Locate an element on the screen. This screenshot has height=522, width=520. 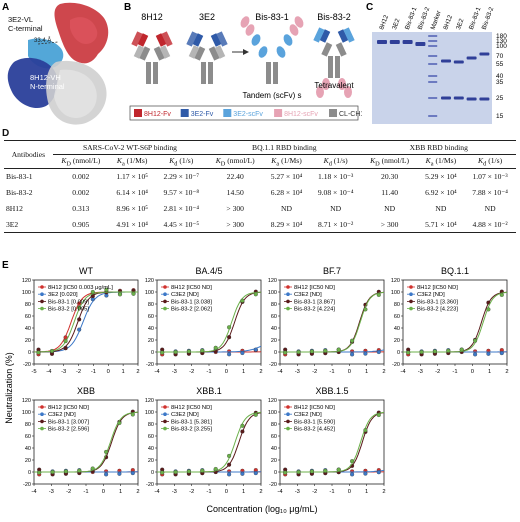
plot-legend-label: C3E2 [ND] is located at coordinates (185, 295).